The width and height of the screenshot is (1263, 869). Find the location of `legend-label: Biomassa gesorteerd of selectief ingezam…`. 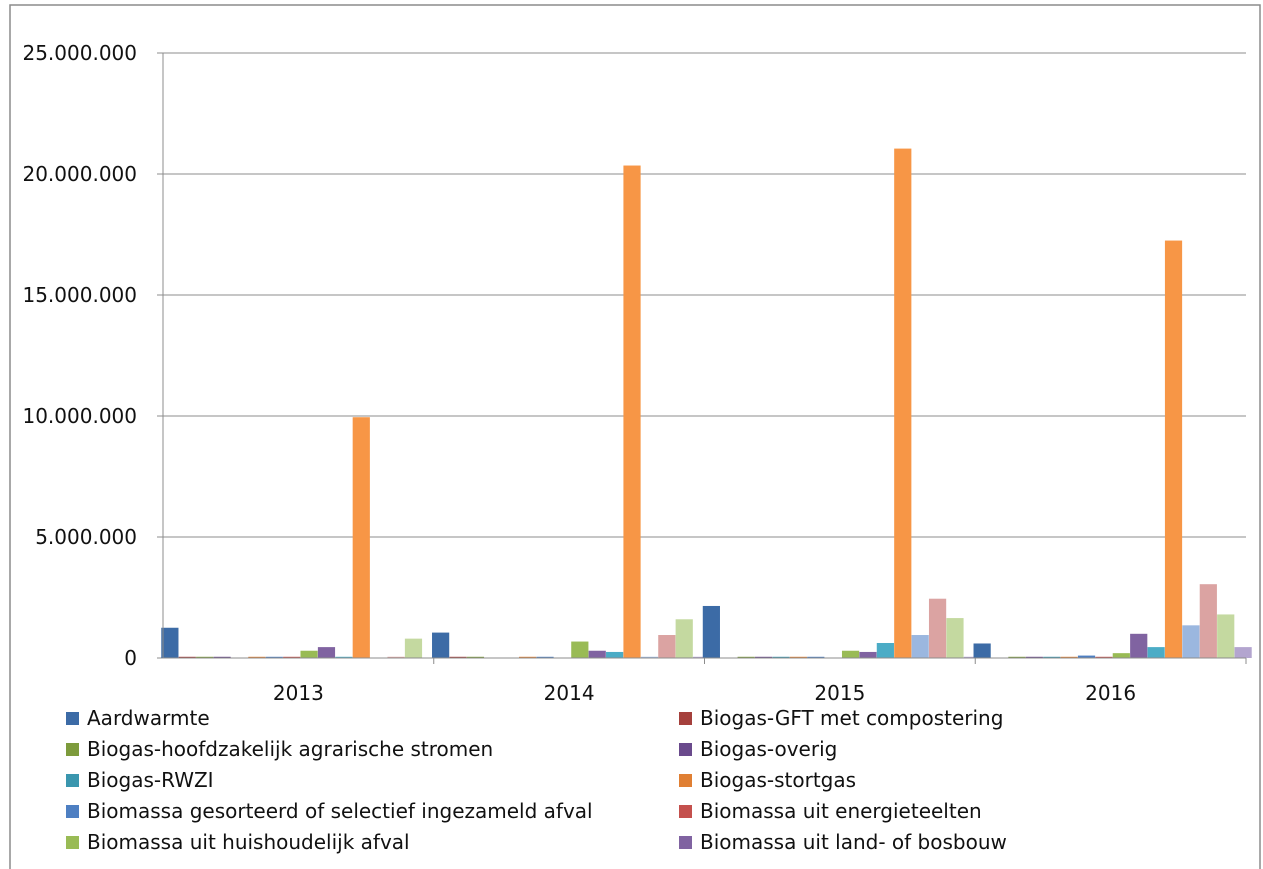

legend-label: Biomassa gesorteerd of selectief ingezam… is located at coordinates (340, 811).